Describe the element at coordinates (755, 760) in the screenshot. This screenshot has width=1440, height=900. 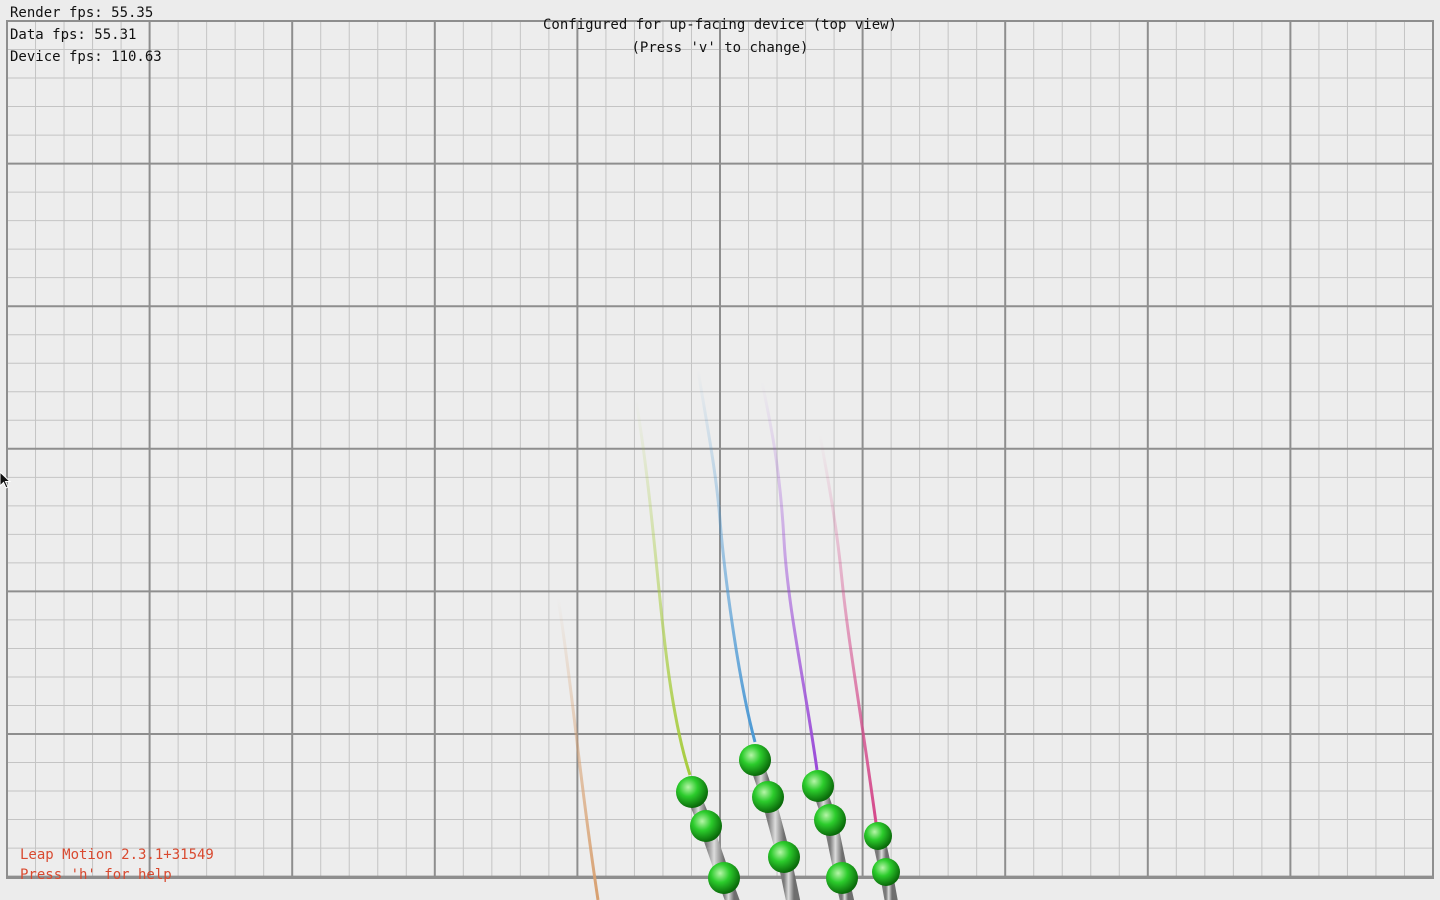
I see `middle-tip-joint` at that location.